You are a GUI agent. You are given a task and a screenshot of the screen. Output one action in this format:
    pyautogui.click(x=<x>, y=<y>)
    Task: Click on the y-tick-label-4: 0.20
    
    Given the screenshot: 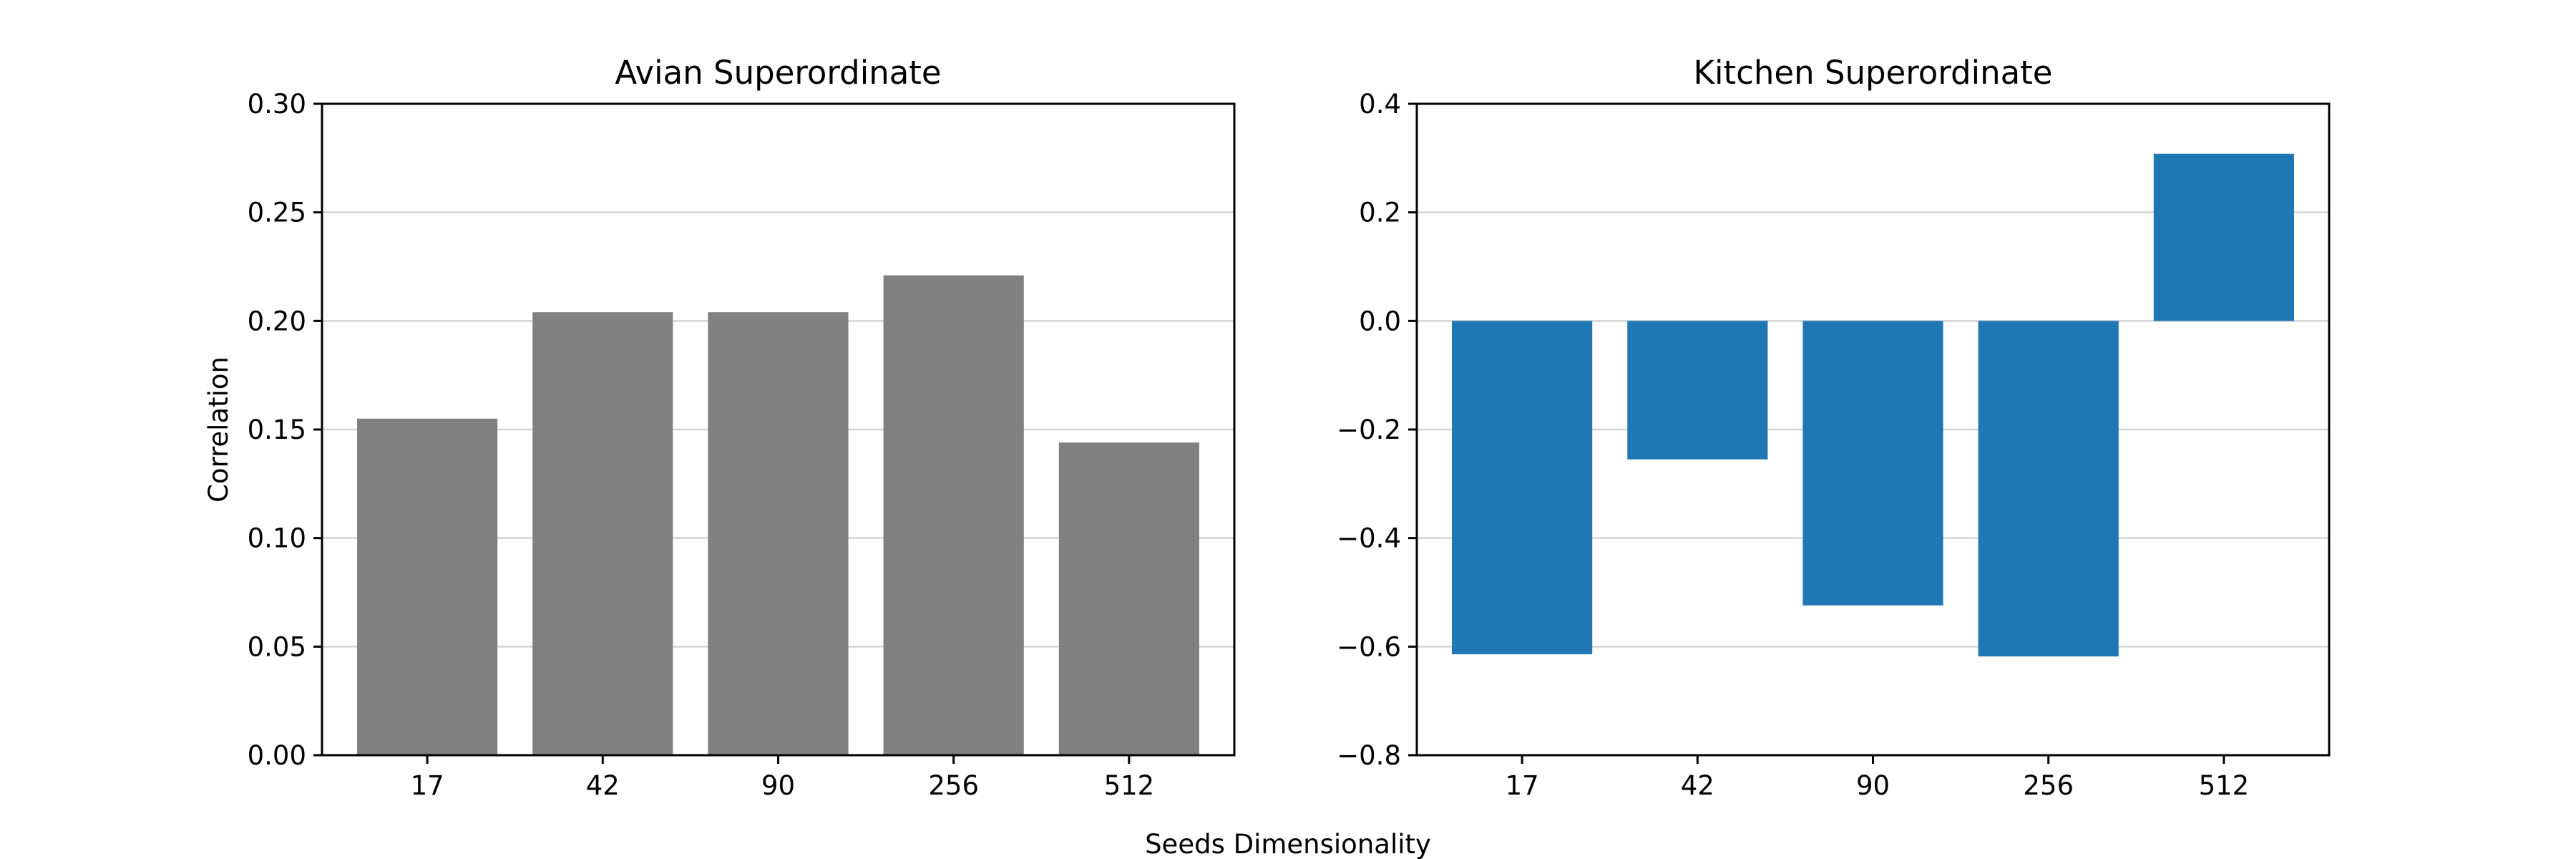 What is the action you would take?
    pyautogui.click(x=277, y=321)
    